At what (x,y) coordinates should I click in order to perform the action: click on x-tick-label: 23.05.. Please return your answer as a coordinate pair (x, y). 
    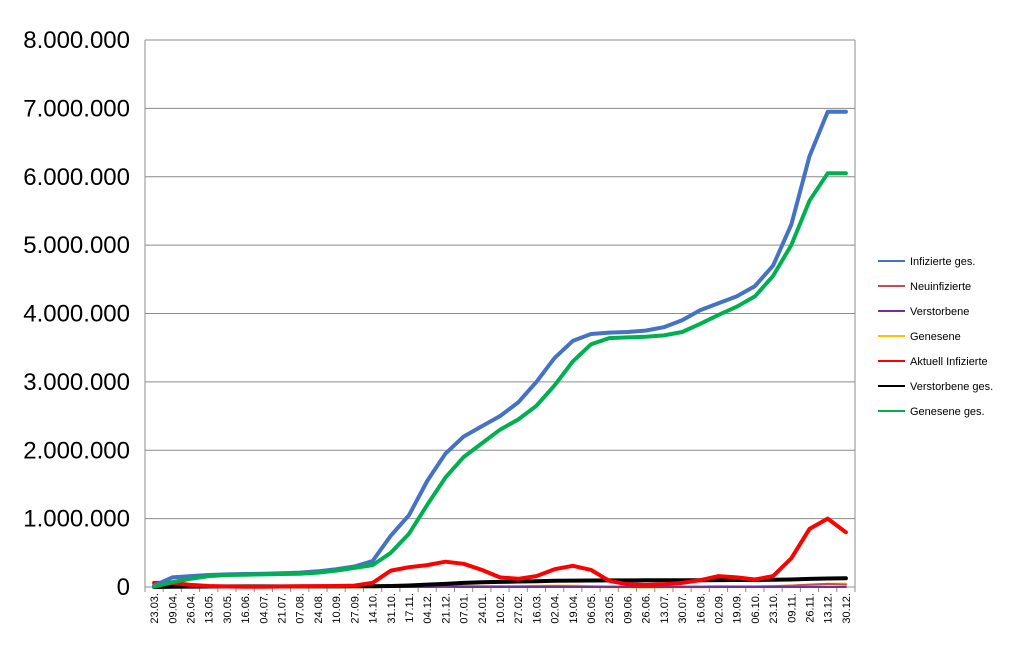
    Looking at the image, I should click on (610, 608).